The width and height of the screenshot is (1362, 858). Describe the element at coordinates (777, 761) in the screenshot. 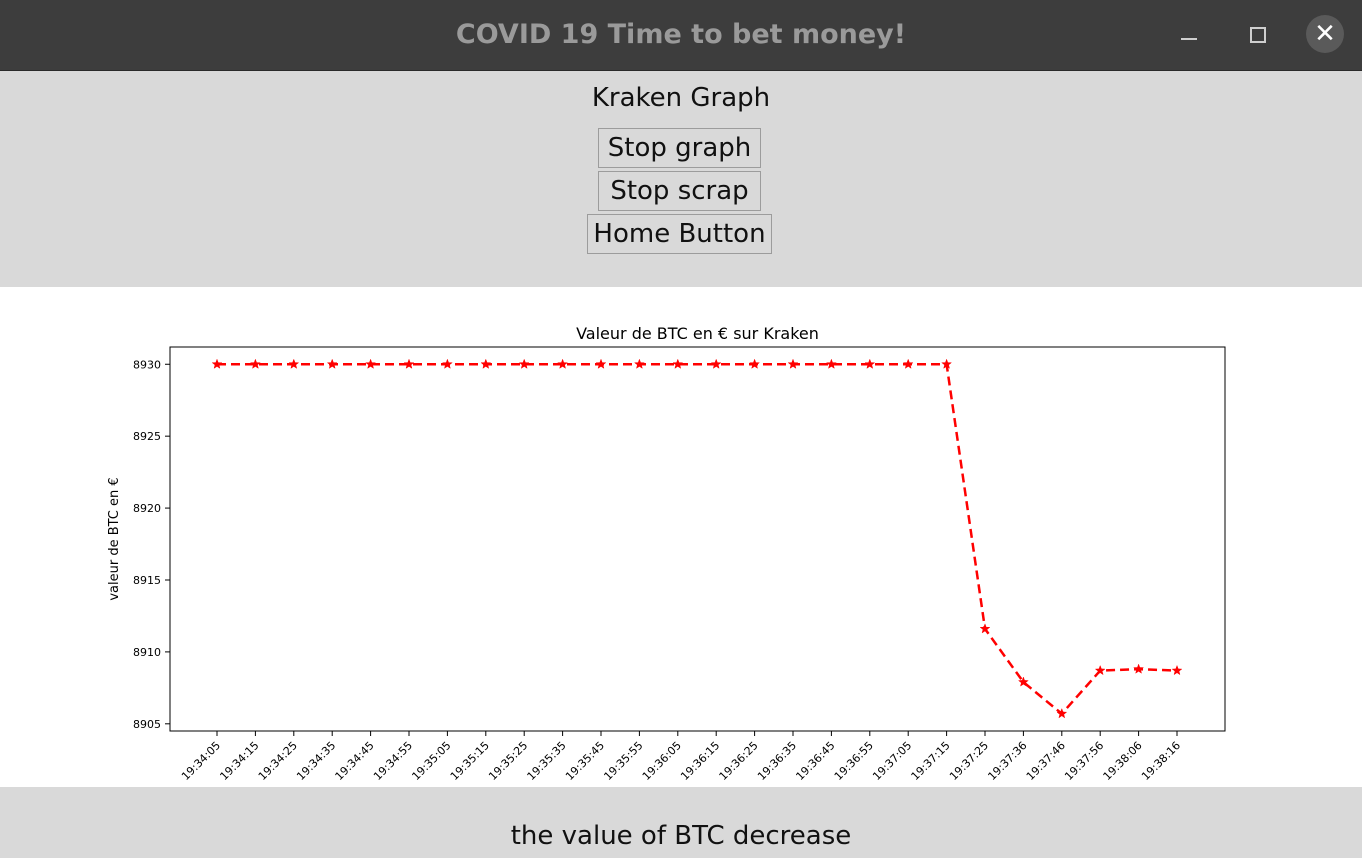

I see `x-tick-label: 19:36:35` at that location.